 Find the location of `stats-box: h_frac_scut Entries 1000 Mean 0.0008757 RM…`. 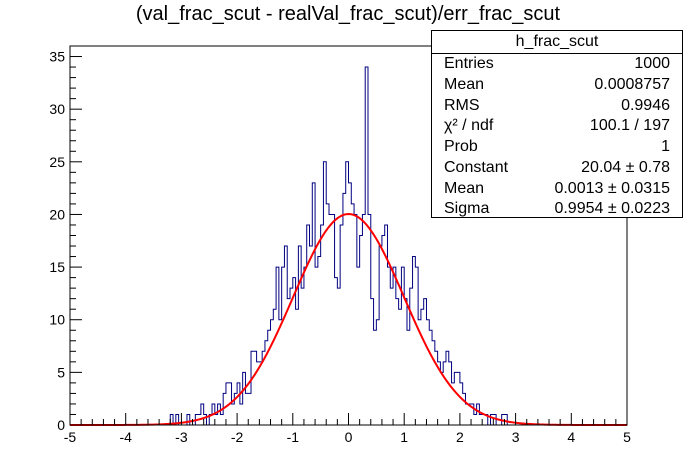

stats-box: h_frac_scut Entries 1000 Mean 0.0008757 RM… is located at coordinates (557, 124).